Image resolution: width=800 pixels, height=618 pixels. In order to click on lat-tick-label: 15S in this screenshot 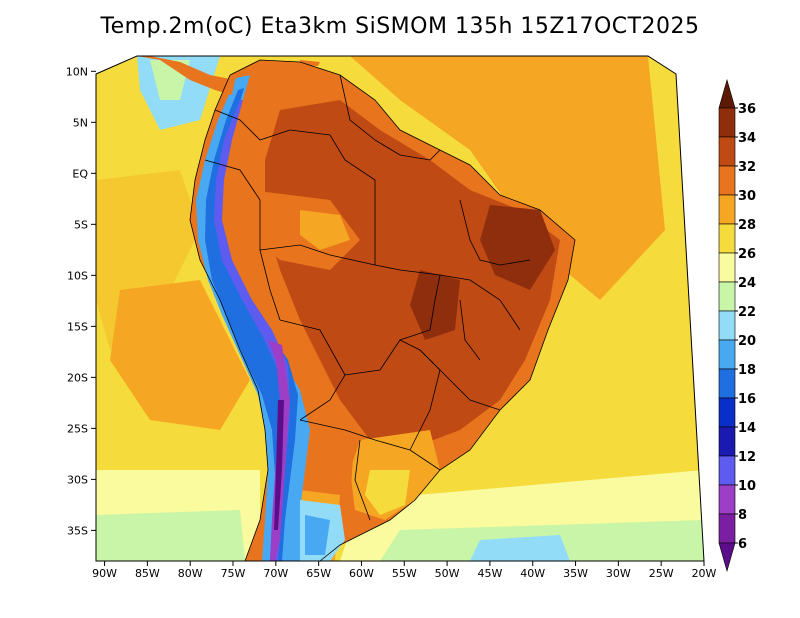, I will do `click(77, 326)`.